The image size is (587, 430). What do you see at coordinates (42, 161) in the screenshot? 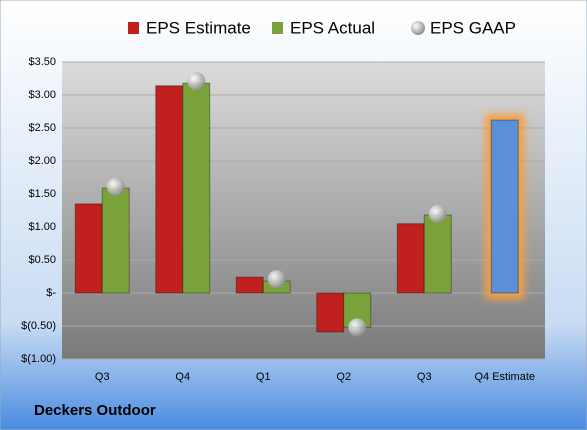
I see `y-tick-label: $2.00` at bounding box center [42, 161].